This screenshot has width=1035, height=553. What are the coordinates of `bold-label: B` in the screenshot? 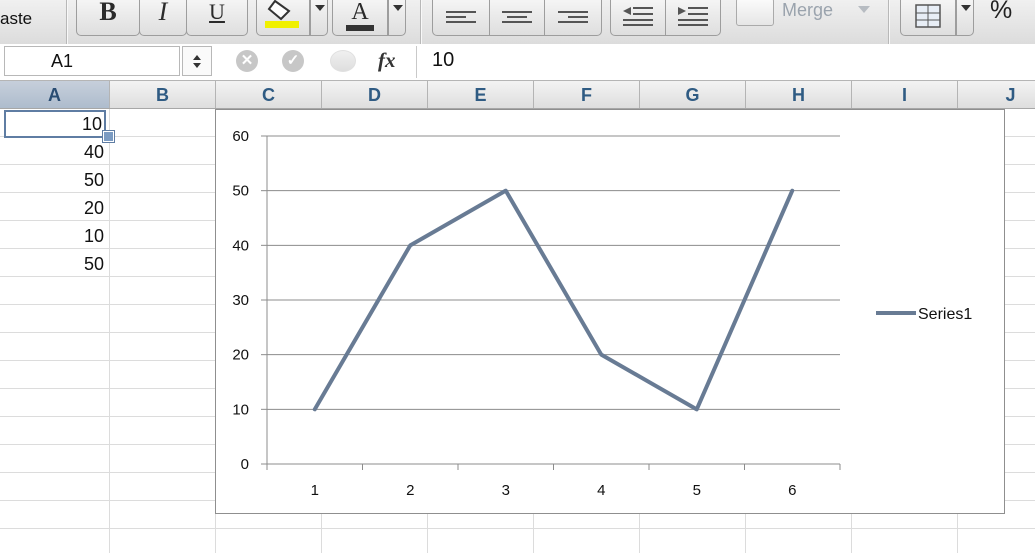 It's located at (108, 13).